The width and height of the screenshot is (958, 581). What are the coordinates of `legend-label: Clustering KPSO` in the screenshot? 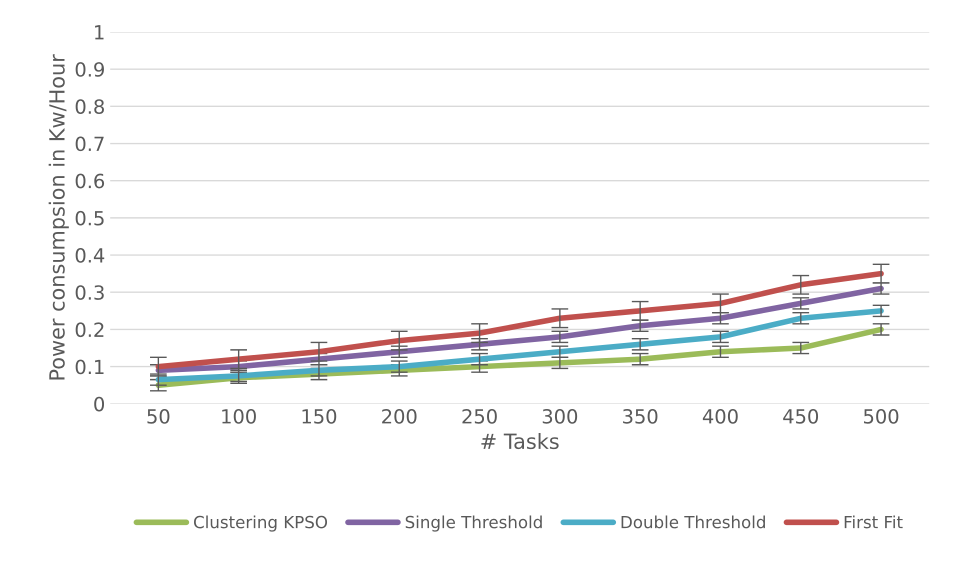 It's located at (261, 523).